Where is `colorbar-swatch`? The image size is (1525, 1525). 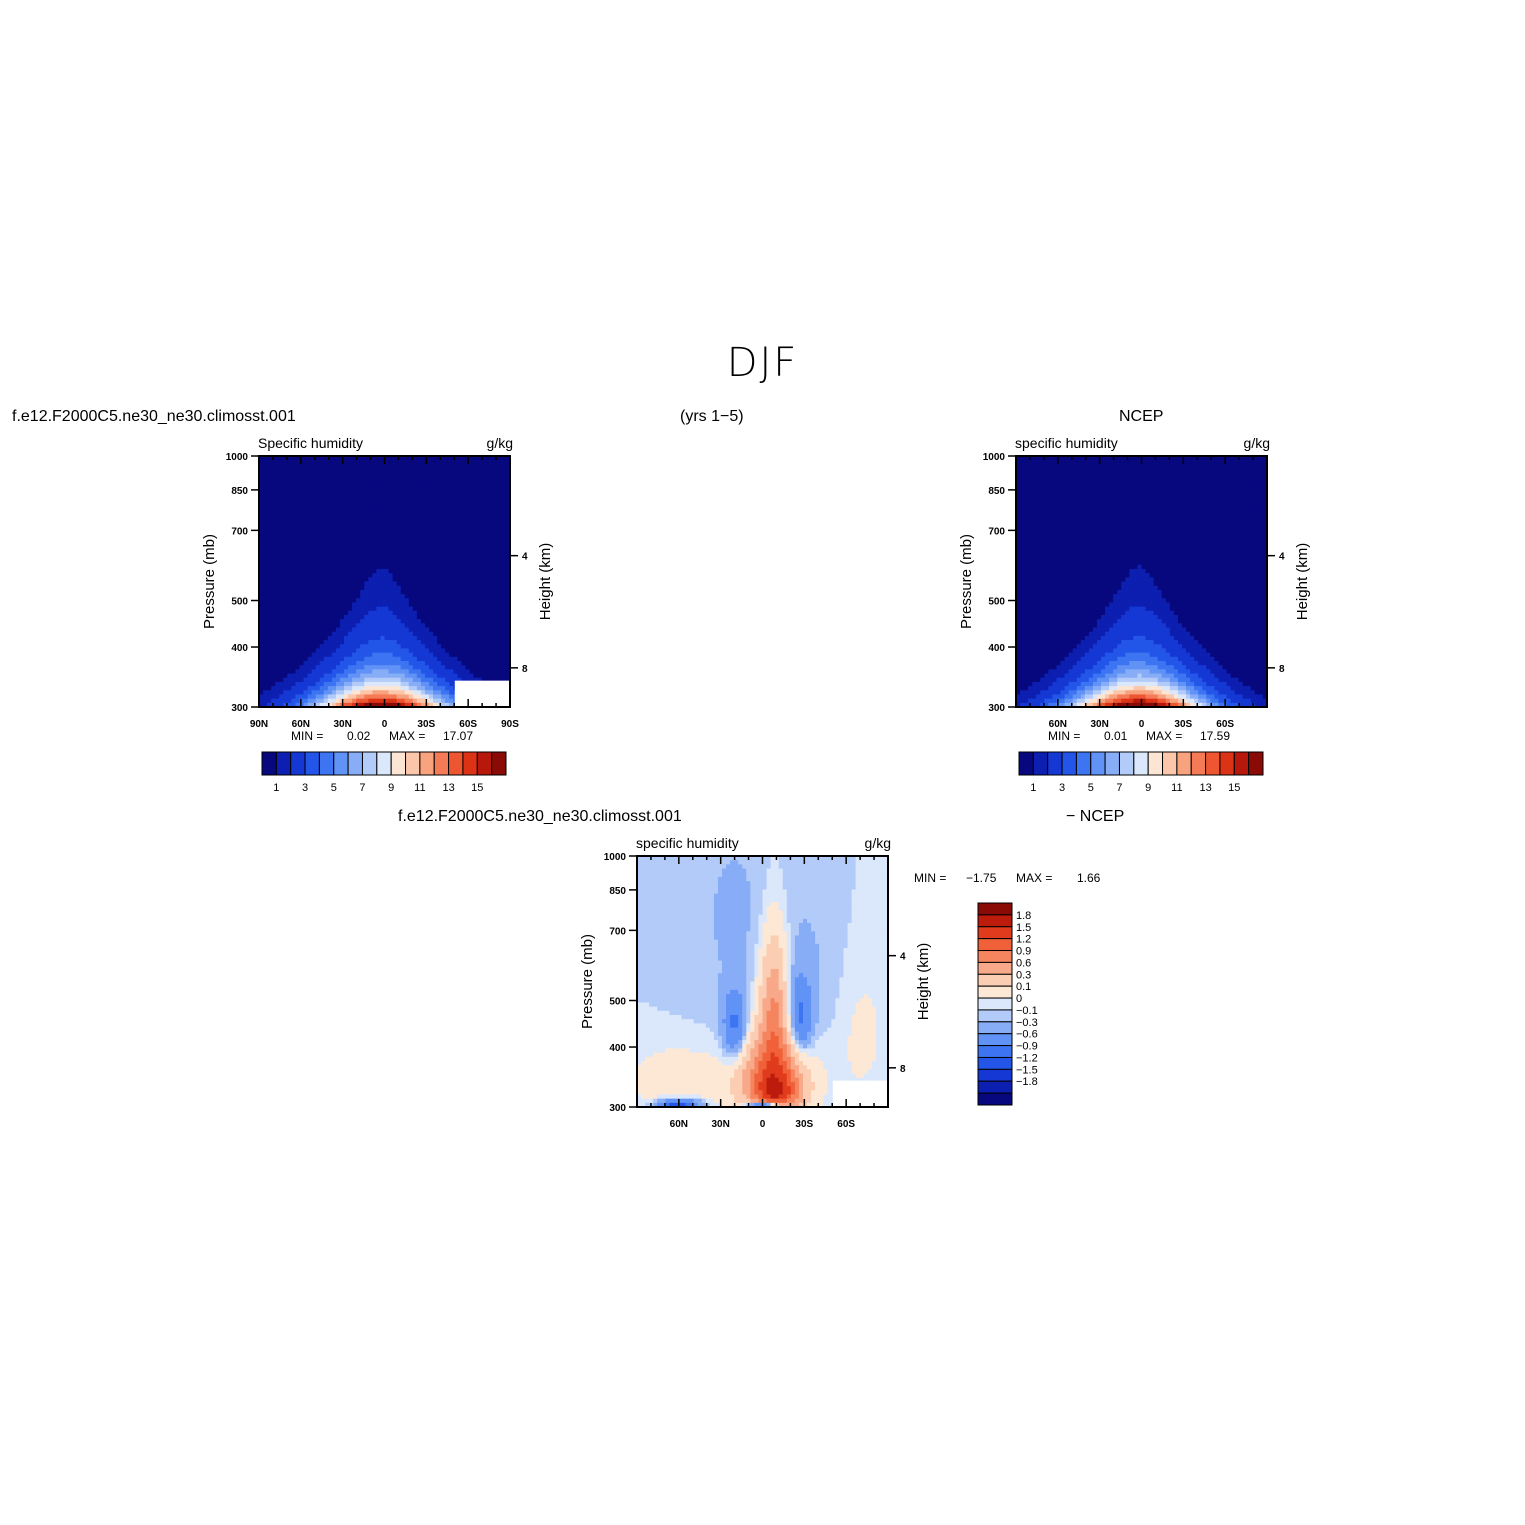
colorbar-swatch is located at coordinates (298, 763).